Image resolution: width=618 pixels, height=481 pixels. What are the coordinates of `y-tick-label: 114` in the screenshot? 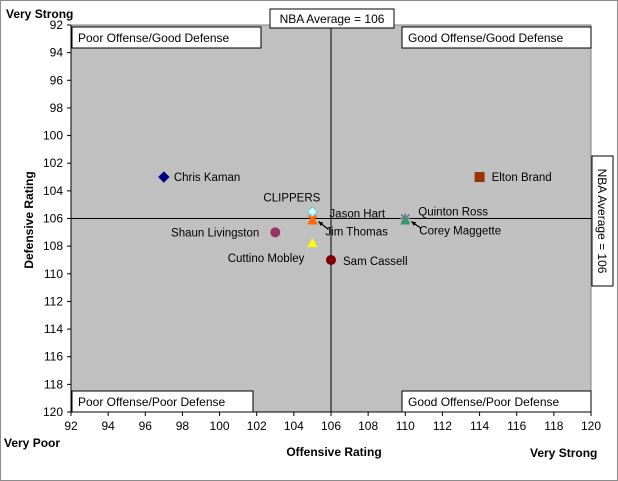 It's located at (53, 329).